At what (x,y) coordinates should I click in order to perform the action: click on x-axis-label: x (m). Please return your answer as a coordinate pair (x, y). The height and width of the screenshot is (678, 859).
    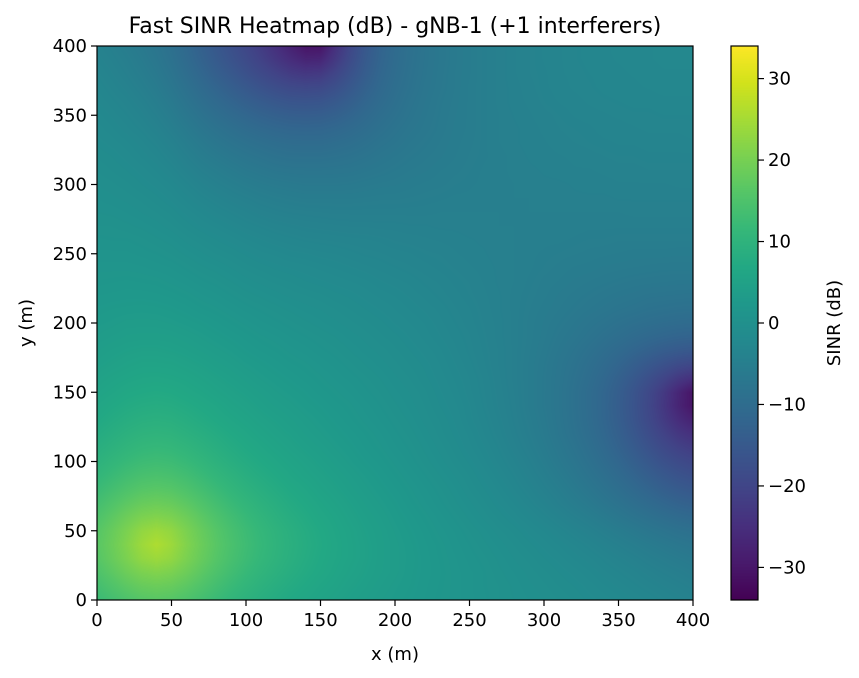
    Looking at the image, I should click on (395, 654).